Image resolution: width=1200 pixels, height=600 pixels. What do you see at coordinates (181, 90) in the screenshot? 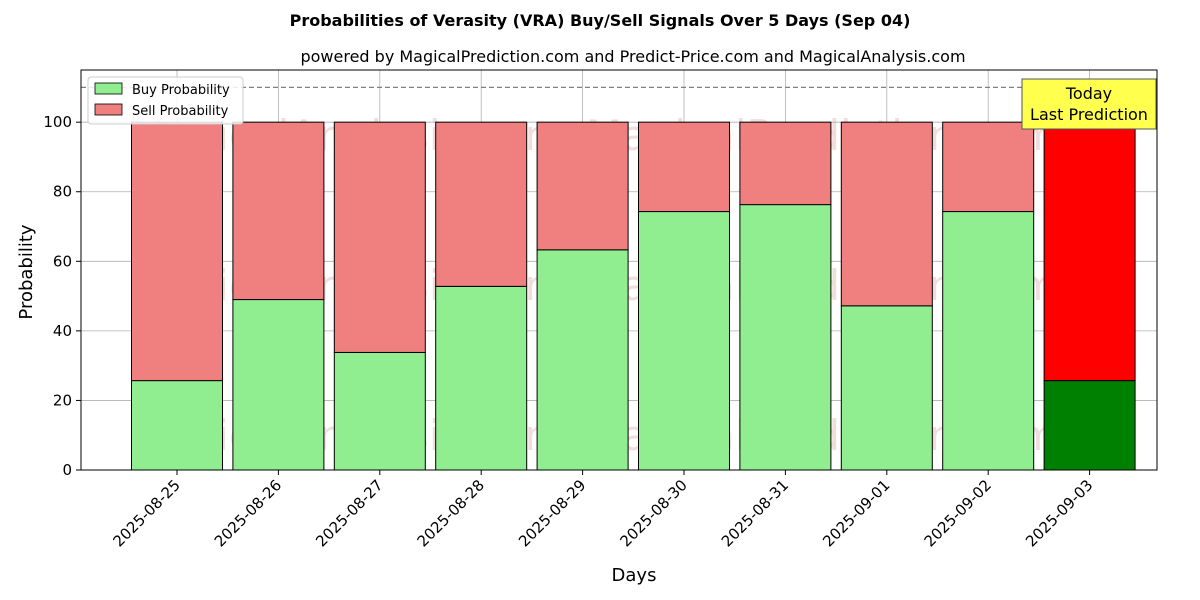
I see `legend-label-buy: Buy Probability` at bounding box center [181, 90].